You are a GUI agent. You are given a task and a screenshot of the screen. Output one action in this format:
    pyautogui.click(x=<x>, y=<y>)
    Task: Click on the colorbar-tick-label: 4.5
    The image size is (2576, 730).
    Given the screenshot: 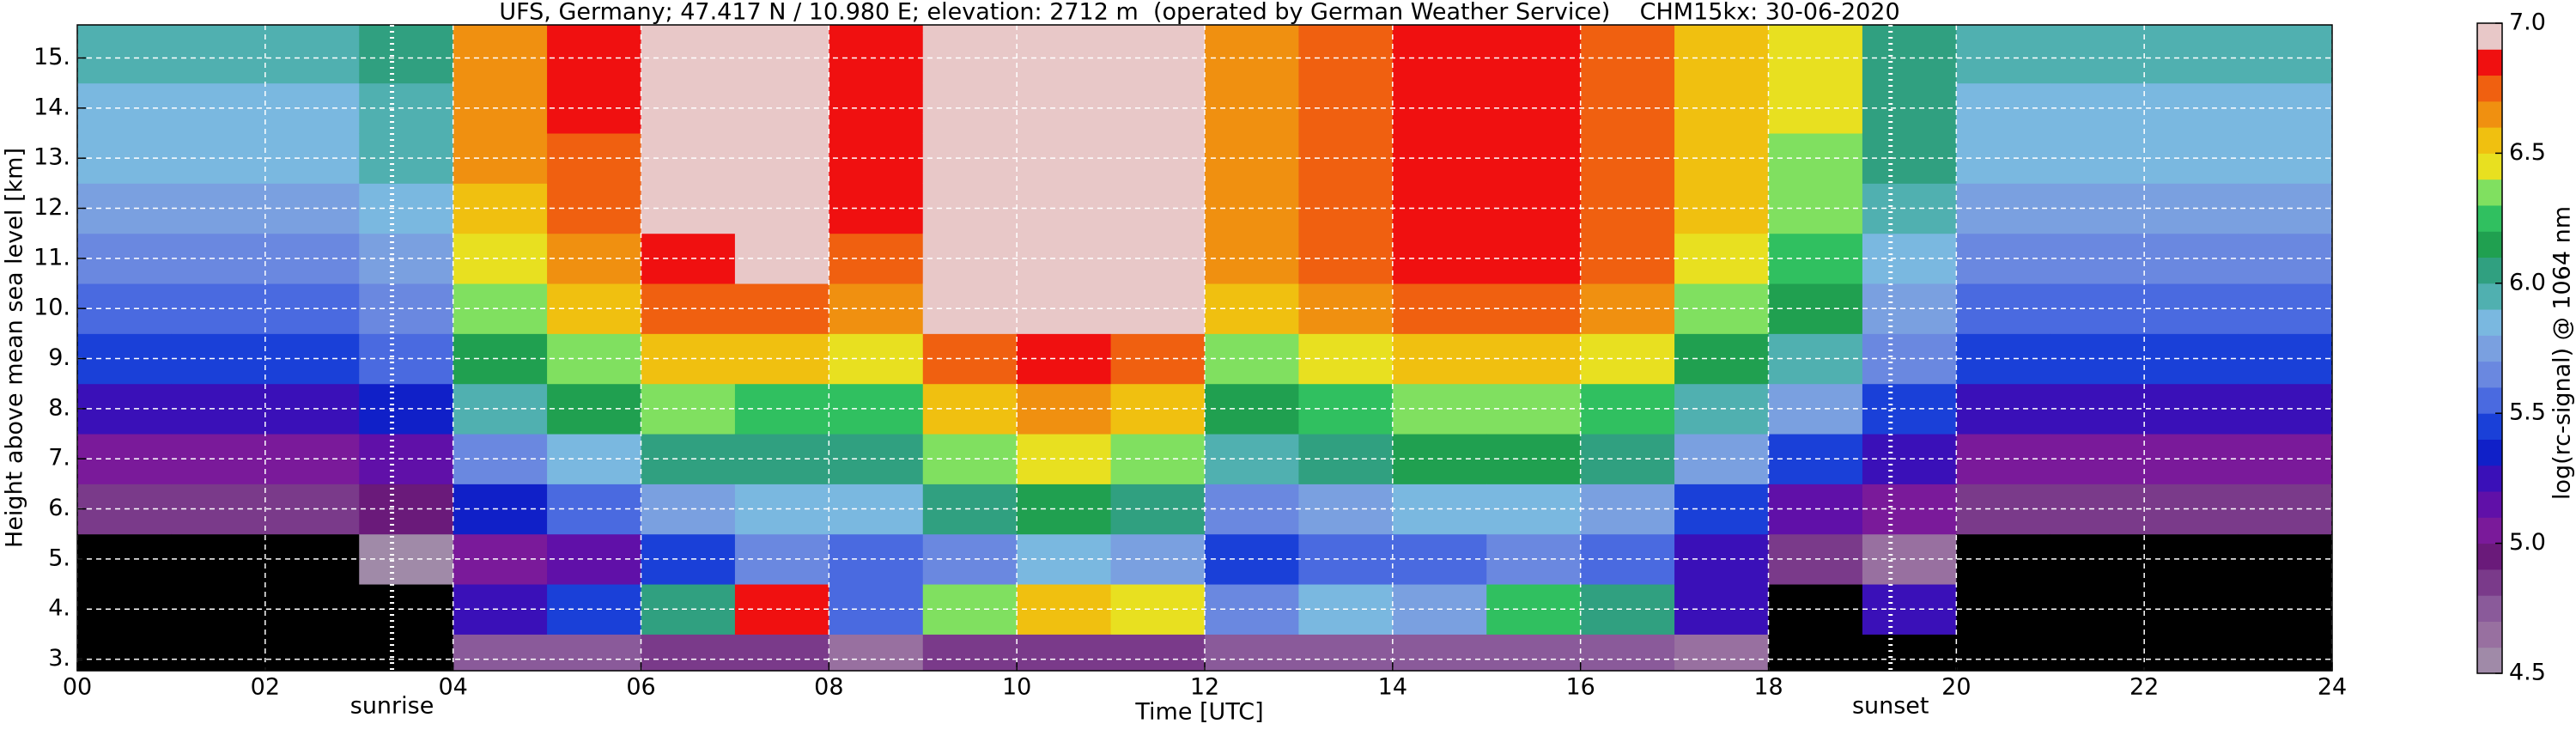 What is the action you would take?
    pyautogui.click(x=2528, y=673)
    